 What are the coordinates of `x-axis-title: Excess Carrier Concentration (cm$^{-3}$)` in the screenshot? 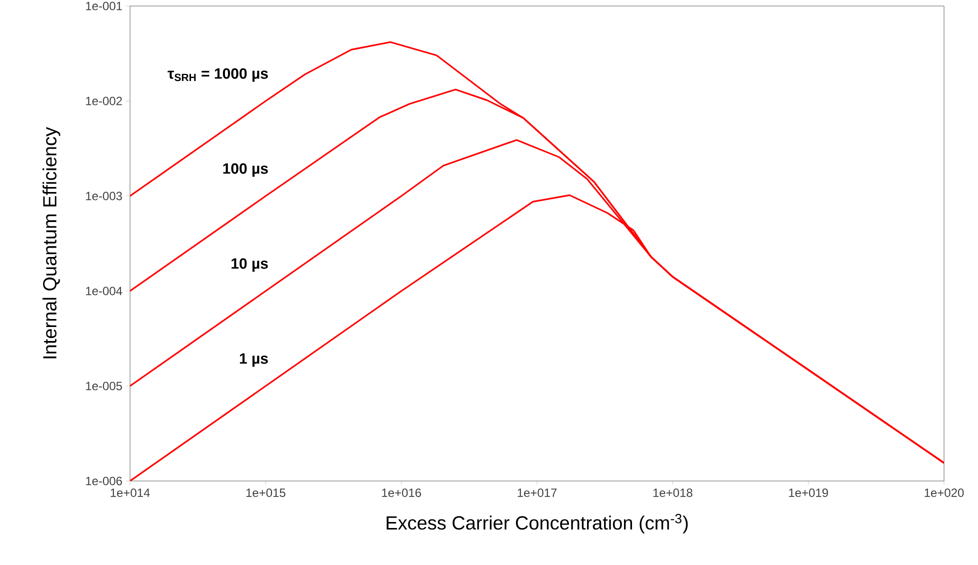 It's located at (537, 524).